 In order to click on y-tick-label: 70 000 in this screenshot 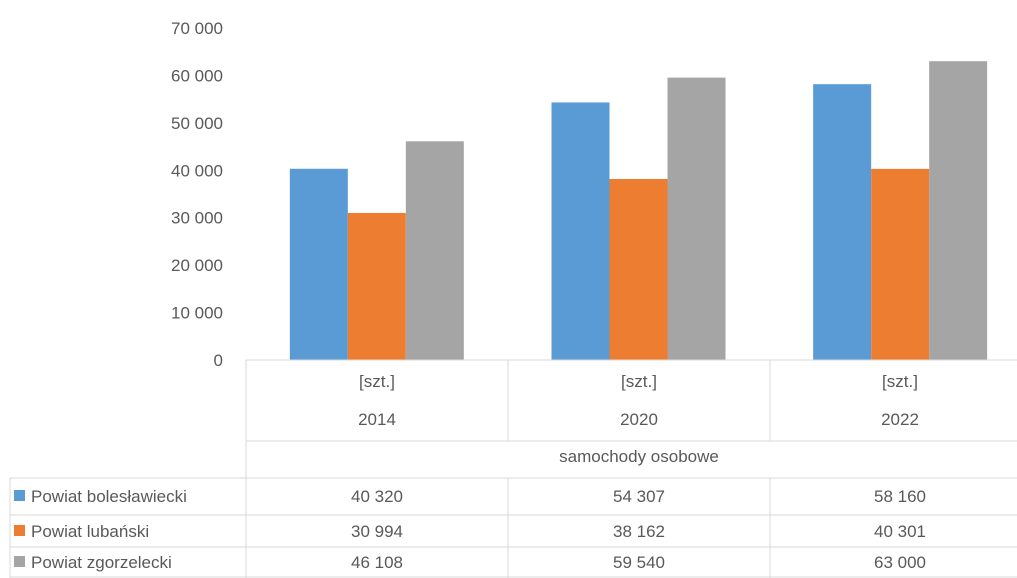, I will do `click(197, 28)`.